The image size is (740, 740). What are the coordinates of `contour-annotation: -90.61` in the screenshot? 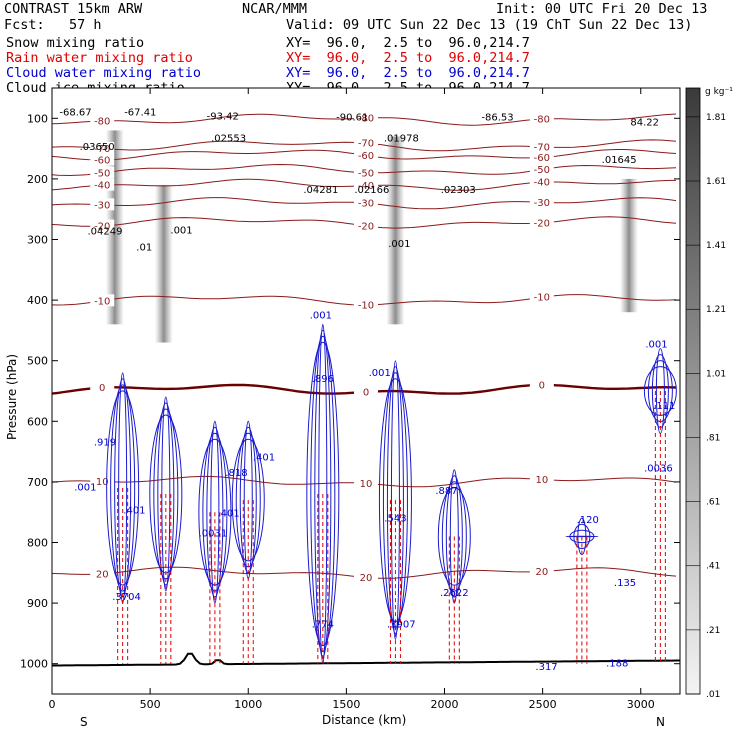 It's located at (352, 118).